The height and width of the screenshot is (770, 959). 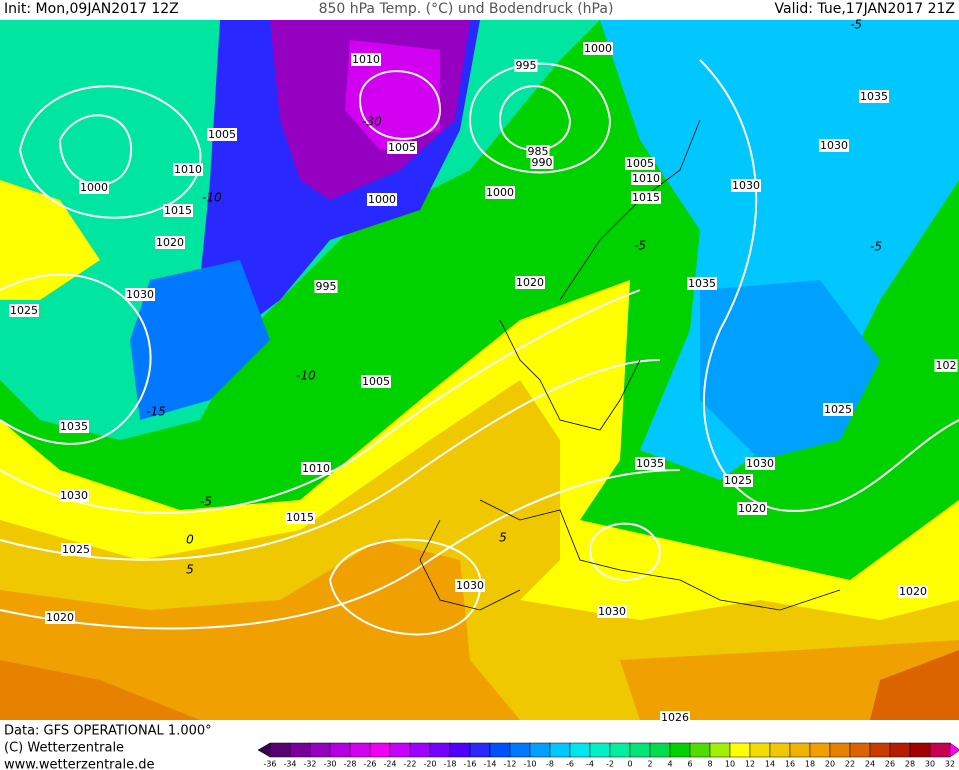 I want to click on scale-label: -28, so click(x=349, y=764).